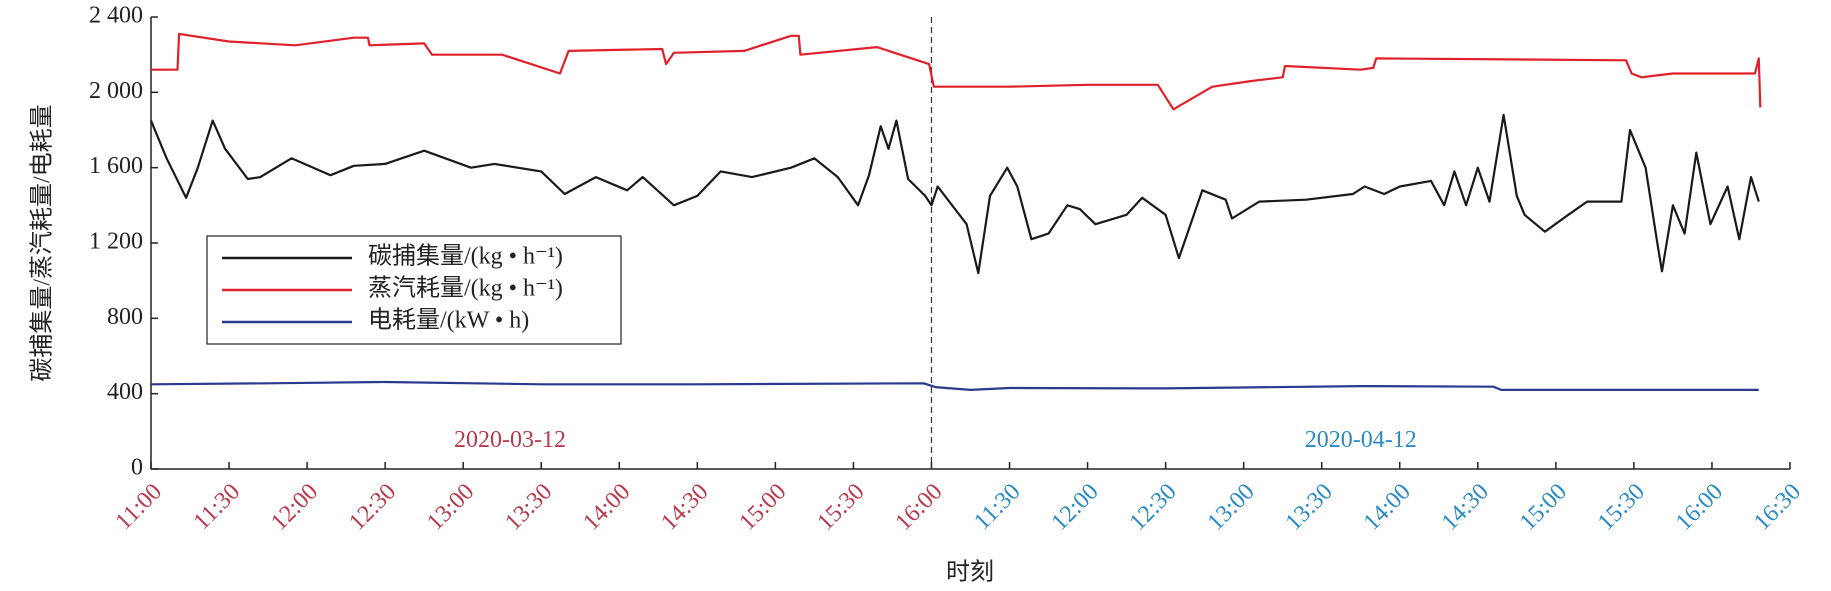 This screenshot has width=1831, height=591. Describe the element at coordinates (1777, 507) in the screenshot. I see `x-tick-label: 16:30` at that location.